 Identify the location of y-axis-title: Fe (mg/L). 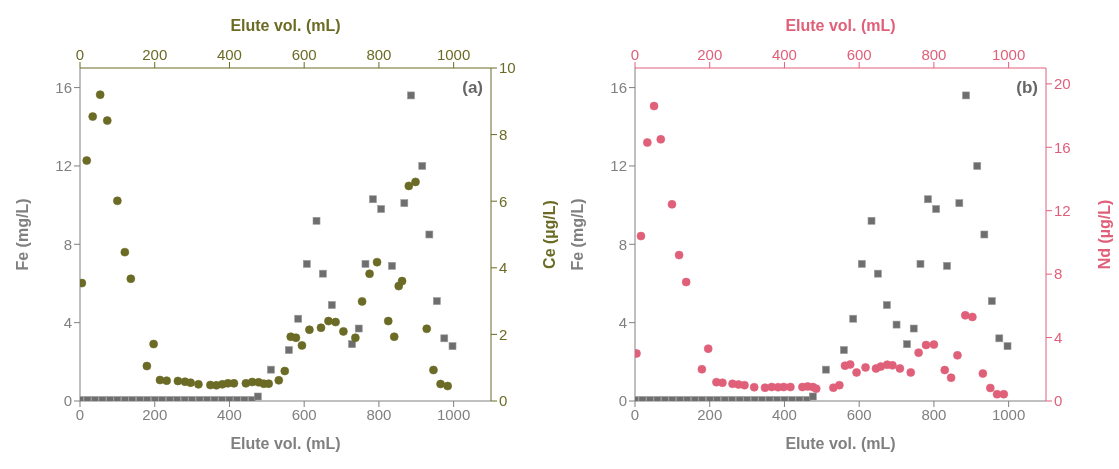
(22, 234).